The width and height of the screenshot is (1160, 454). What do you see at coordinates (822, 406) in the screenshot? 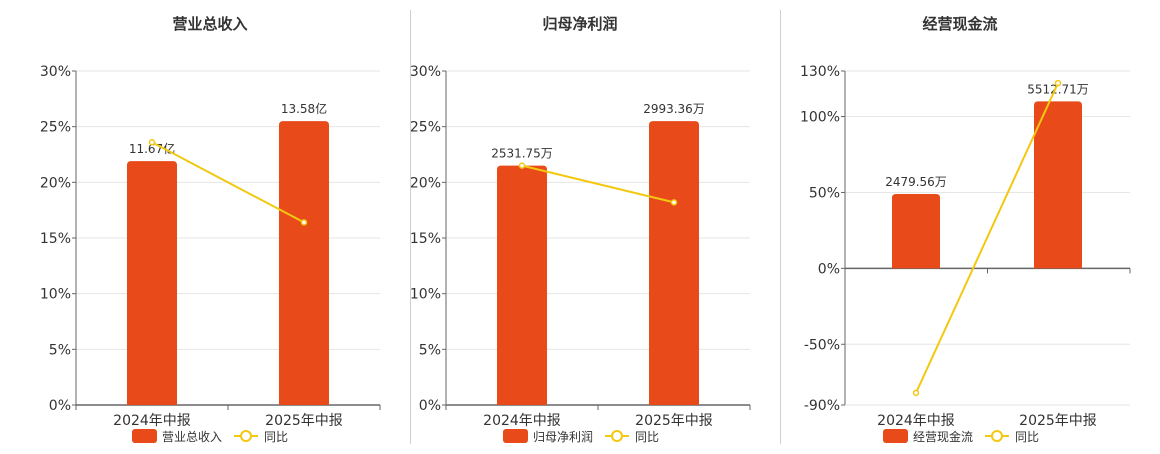
I see `y-tick-label: -90%` at bounding box center [822, 406].